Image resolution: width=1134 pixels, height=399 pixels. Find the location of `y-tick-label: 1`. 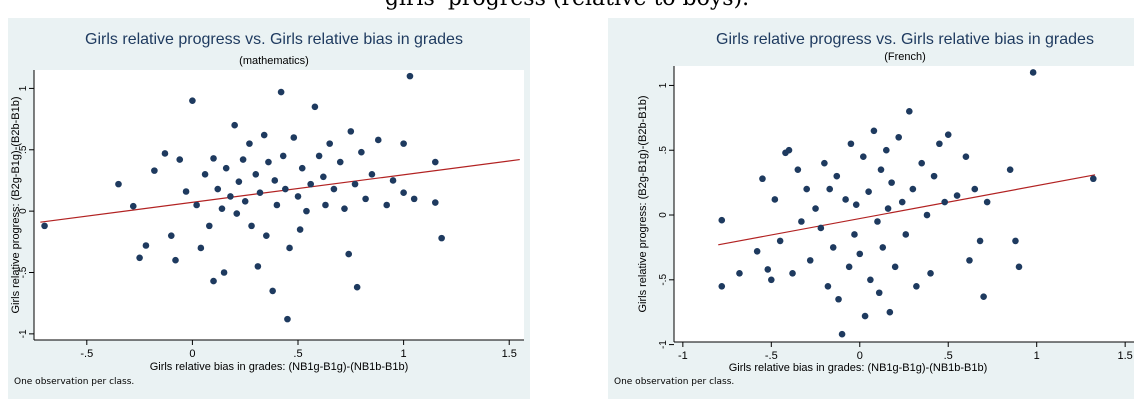

y-tick-label: 1 is located at coordinates (23, 88).